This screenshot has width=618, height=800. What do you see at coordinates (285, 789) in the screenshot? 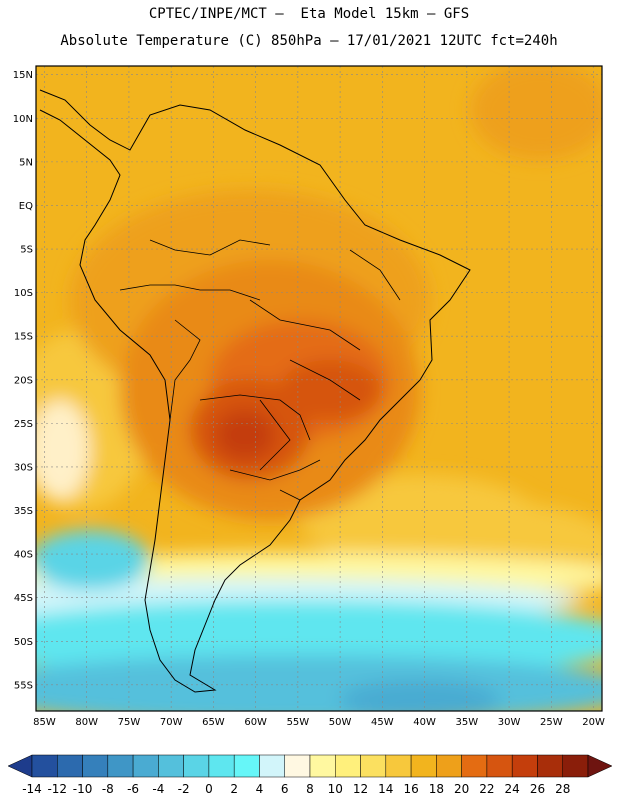
I see `colorbar-label: 6` at bounding box center [285, 789].